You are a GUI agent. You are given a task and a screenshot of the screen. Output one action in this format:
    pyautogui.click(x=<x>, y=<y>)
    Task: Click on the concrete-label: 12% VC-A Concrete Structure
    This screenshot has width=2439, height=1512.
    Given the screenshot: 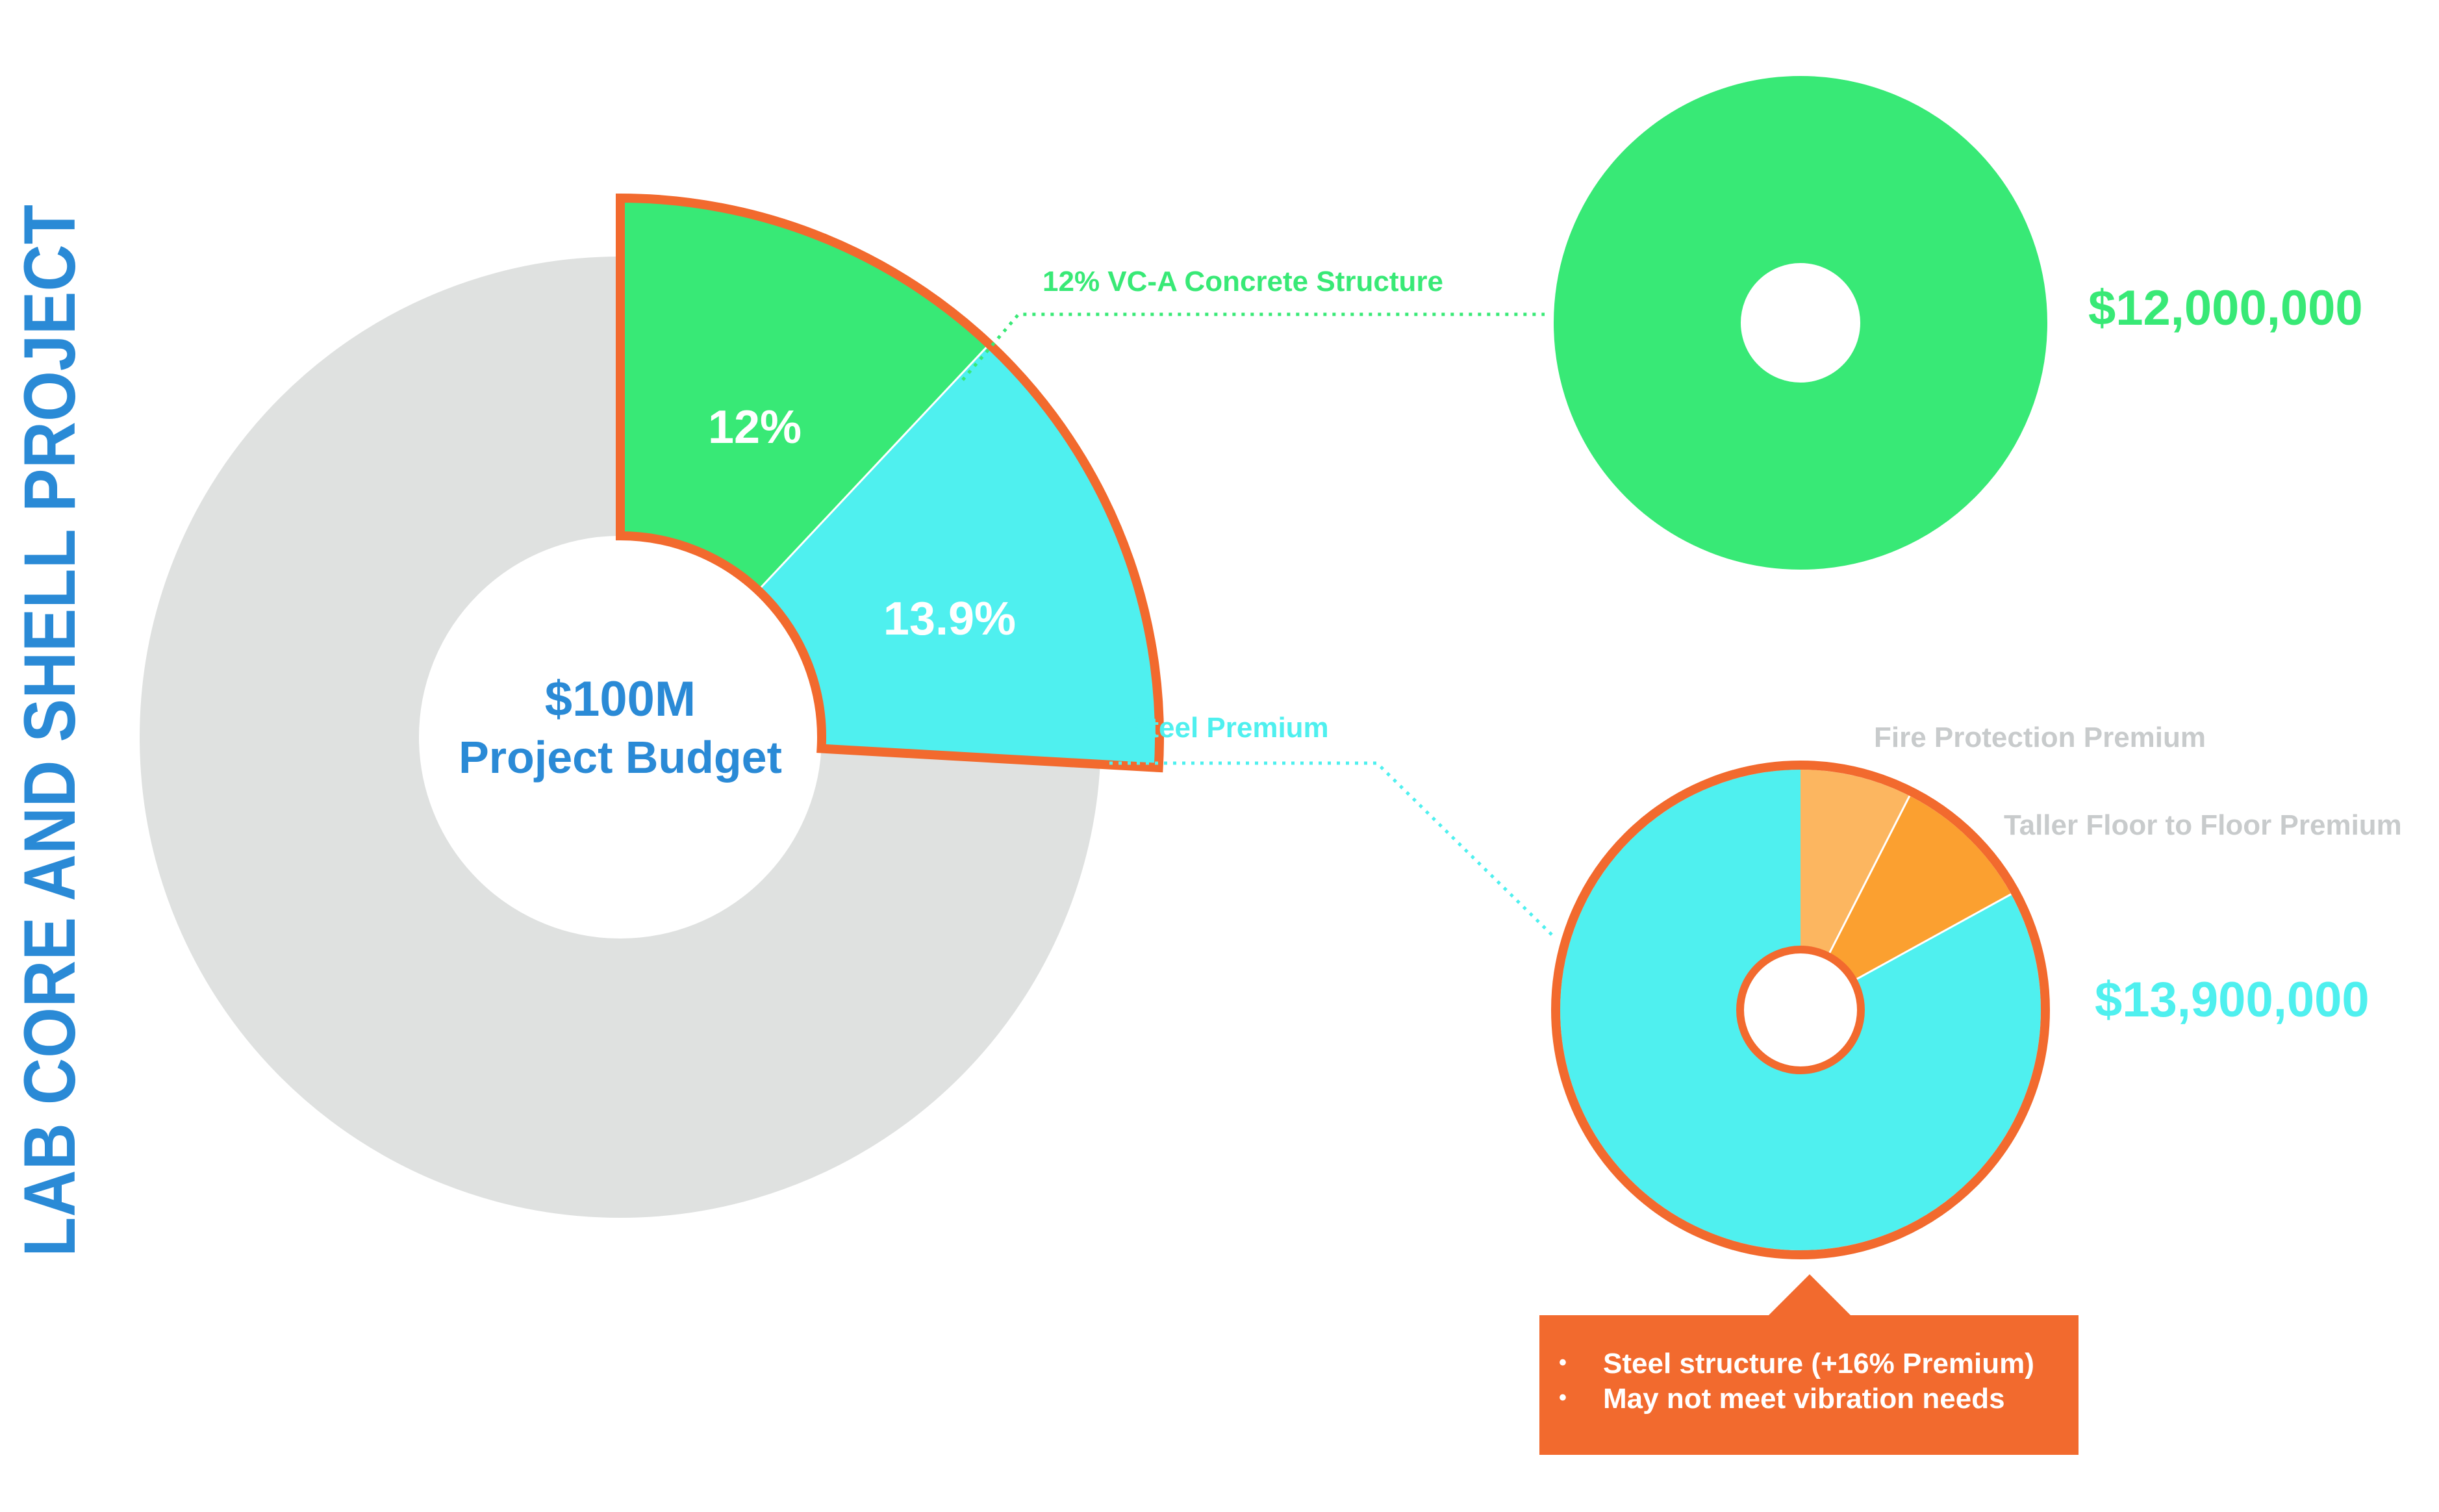 What is the action you would take?
    pyautogui.click(x=1243, y=281)
    